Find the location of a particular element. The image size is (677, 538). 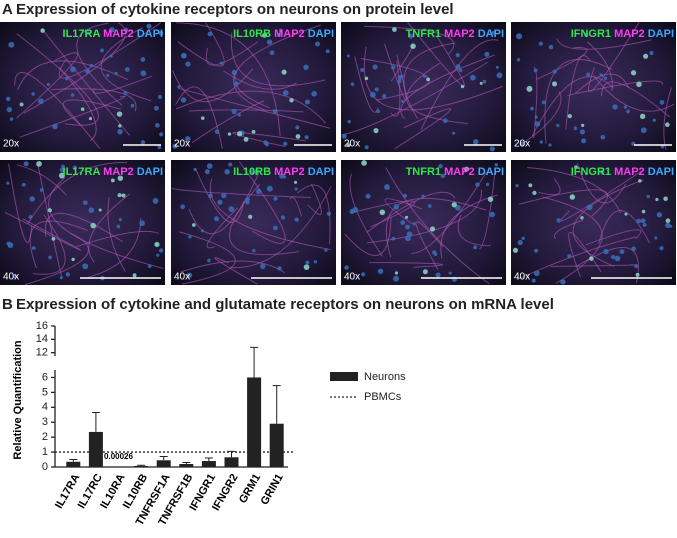

error-bar is located at coordinates (95, 422).